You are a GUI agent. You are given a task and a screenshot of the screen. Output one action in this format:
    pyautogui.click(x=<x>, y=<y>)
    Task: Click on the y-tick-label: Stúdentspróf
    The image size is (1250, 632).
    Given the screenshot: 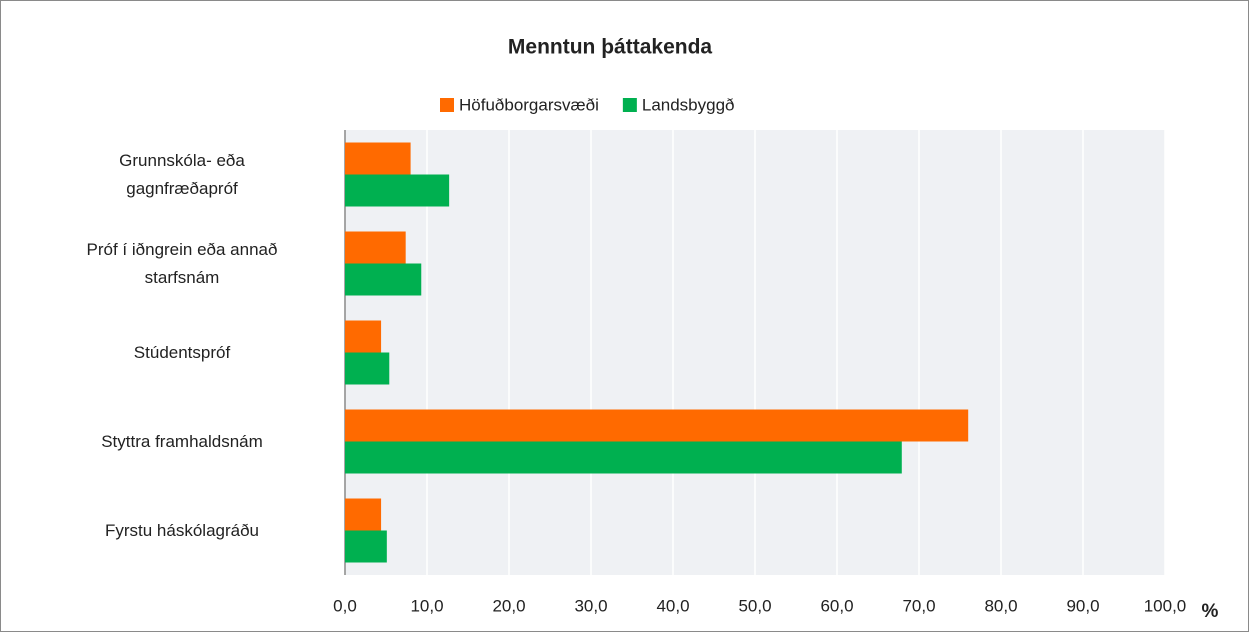 What is the action you would take?
    pyautogui.click(x=182, y=352)
    